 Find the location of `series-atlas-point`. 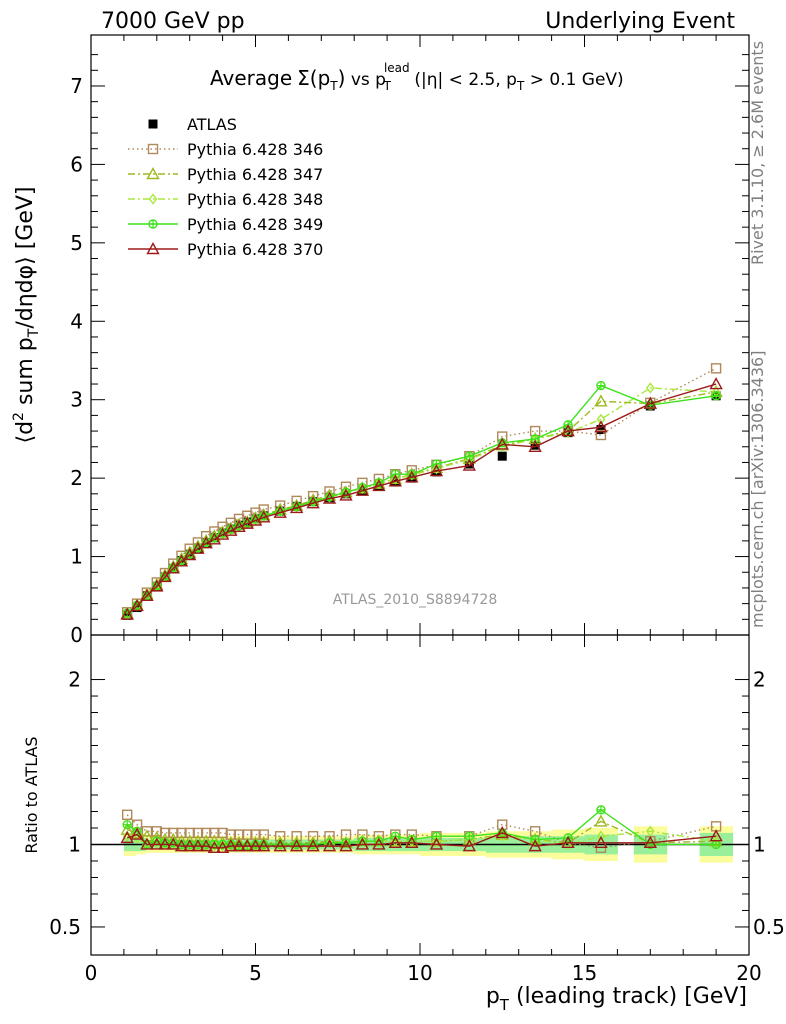

series-atlas-point is located at coordinates (502, 456).